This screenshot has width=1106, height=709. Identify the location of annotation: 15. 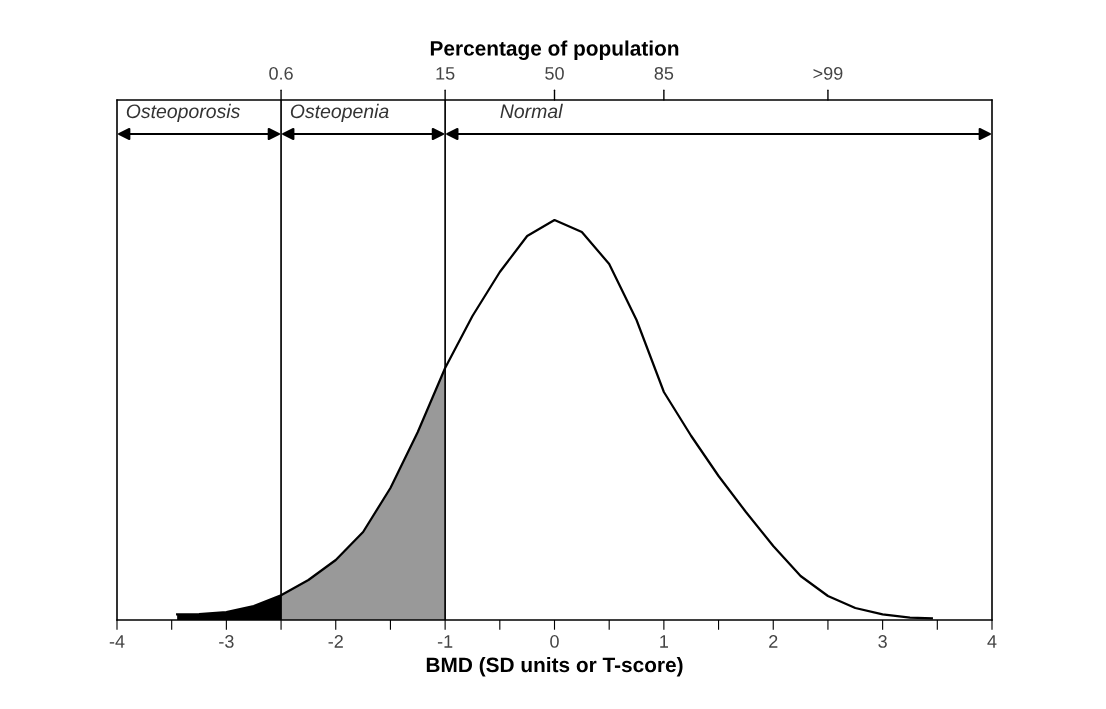
(445, 73).